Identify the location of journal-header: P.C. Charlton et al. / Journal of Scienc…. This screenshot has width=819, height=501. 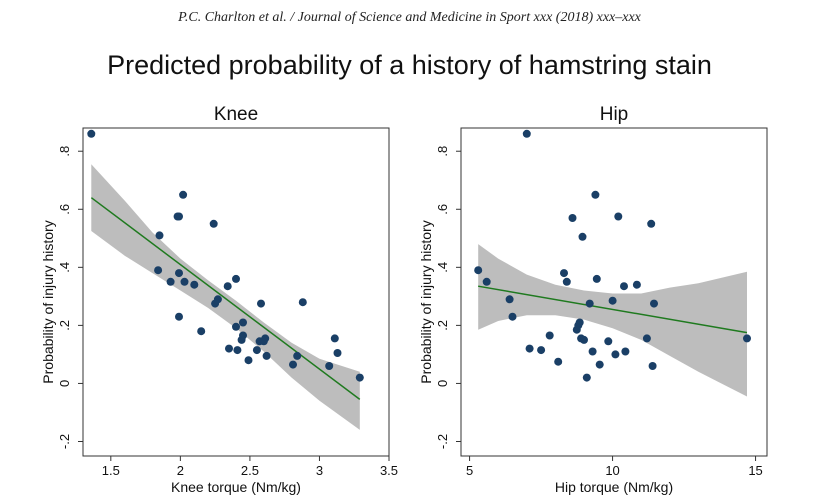
(409, 17).